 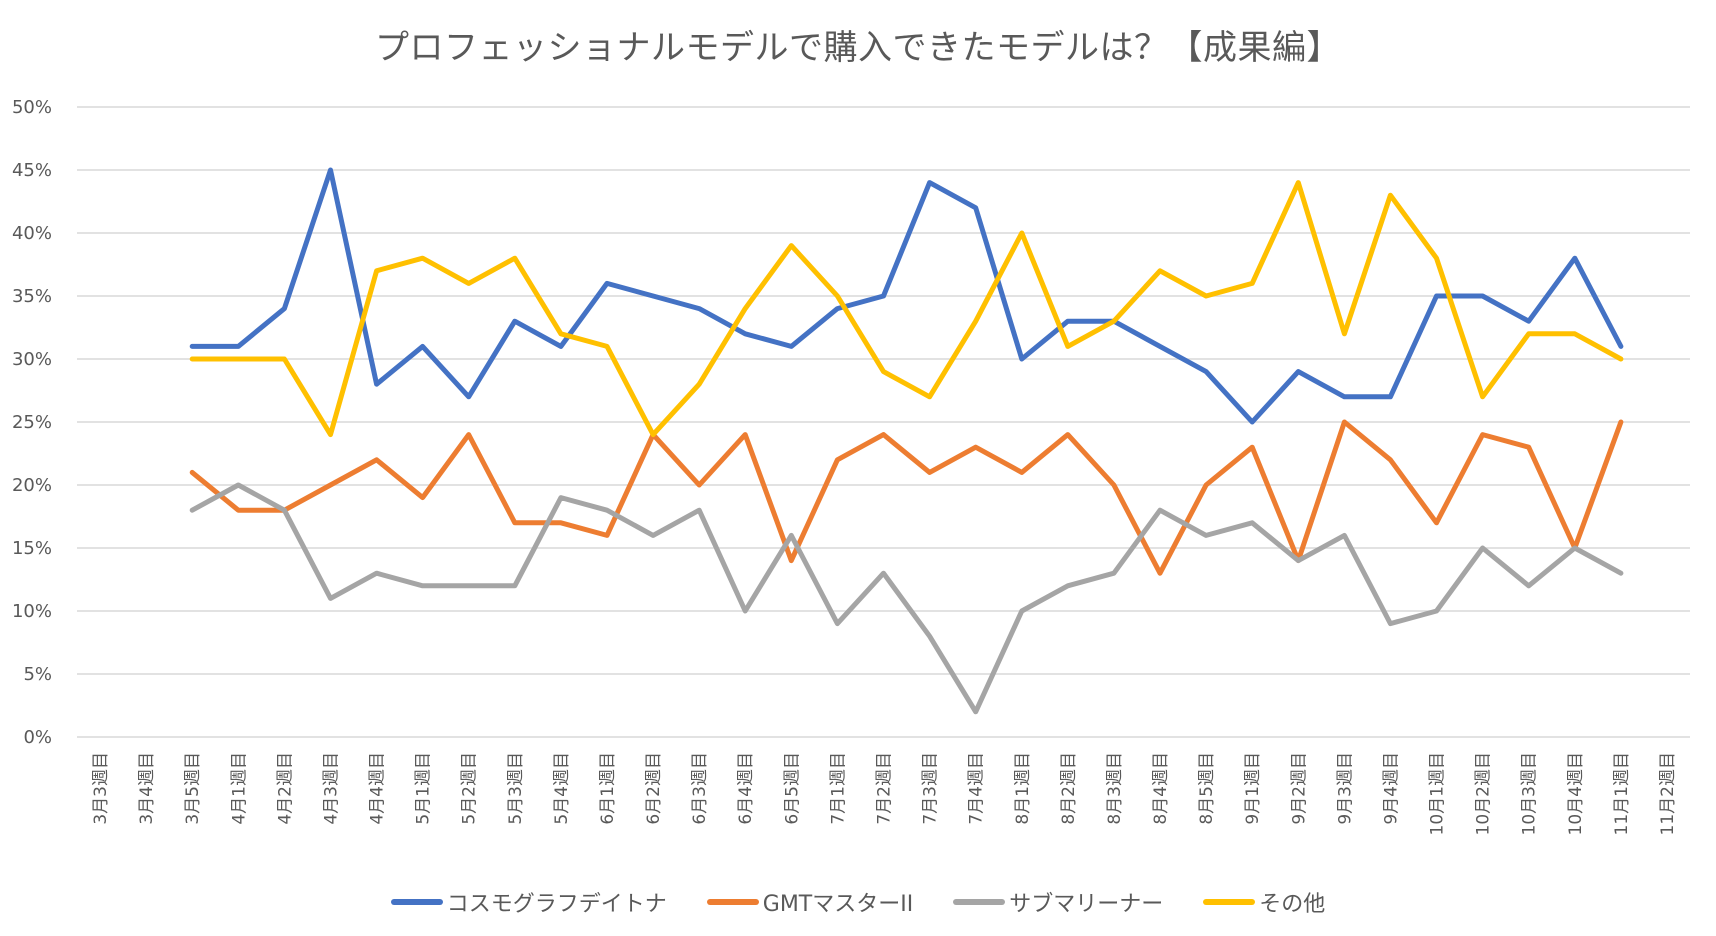 What do you see at coordinates (608, 788) in the screenshot?
I see `x-tick-label: 6月1週目` at bounding box center [608, 788].